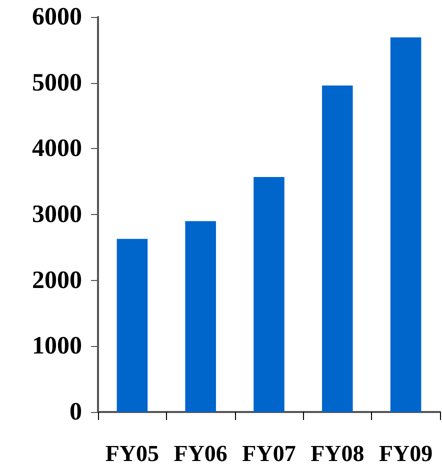 The width and height of the screenshot is (442, 466). What do you see at coordinates (57, 346) in the screenshot?
I see `y-tick-label: 1000` at bounding box center [57, 346].